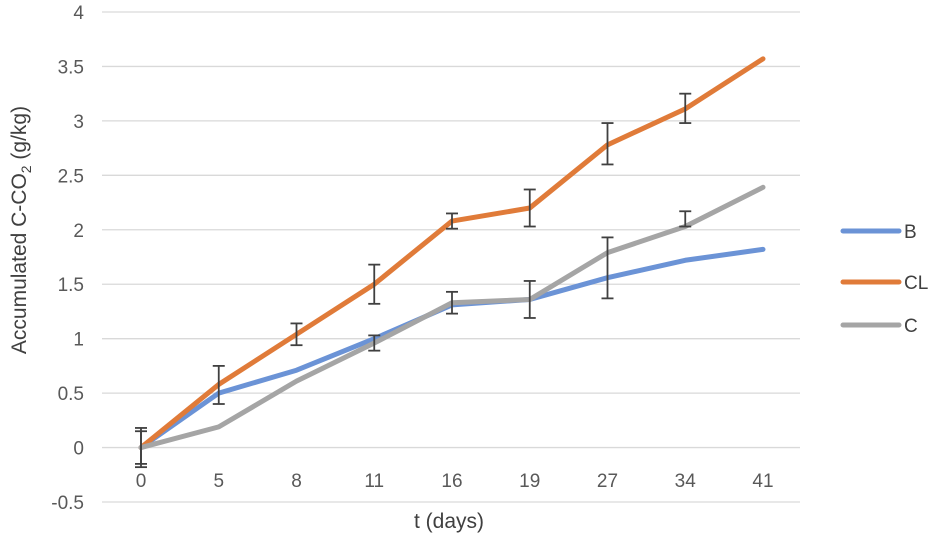 This screenshot has width=930, height=542. Describe the element at coordinates (296, 481) in the screenshot. I see `x-tick-label: 8` at that location.